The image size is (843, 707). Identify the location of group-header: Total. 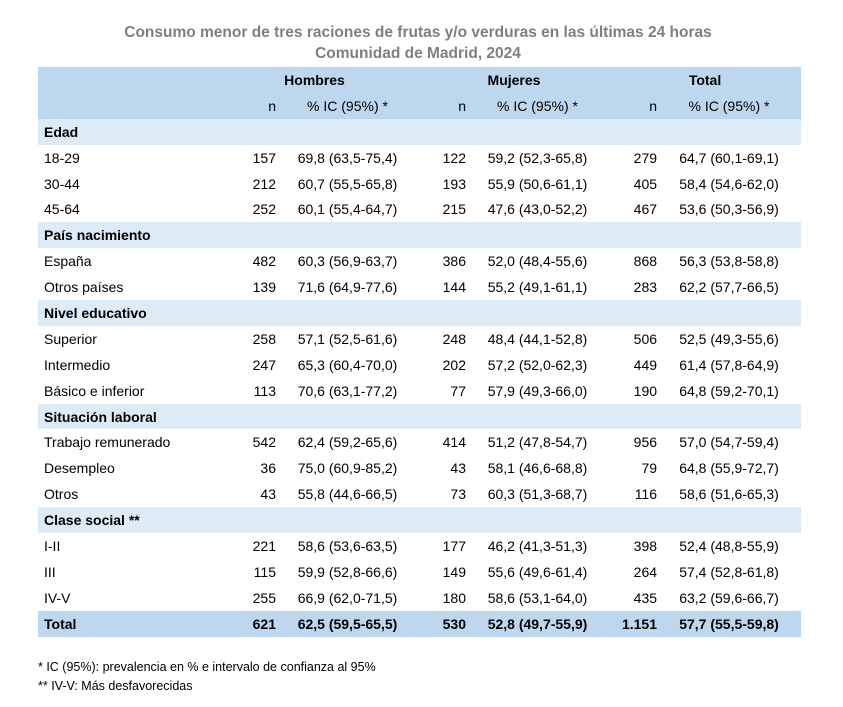
(705, 80).